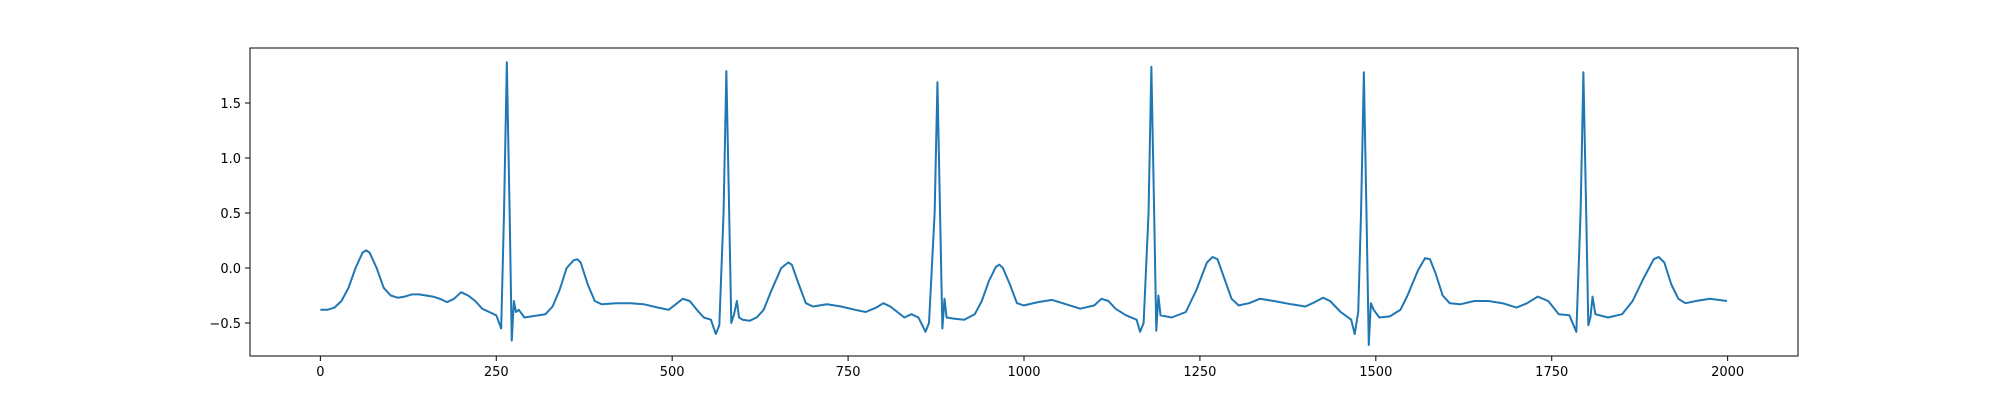 This screenshot has height=400, width=2000. Describe the element at coordinates (496, 372) in the screenshot. I see `x-tick-label: 250` at that location.